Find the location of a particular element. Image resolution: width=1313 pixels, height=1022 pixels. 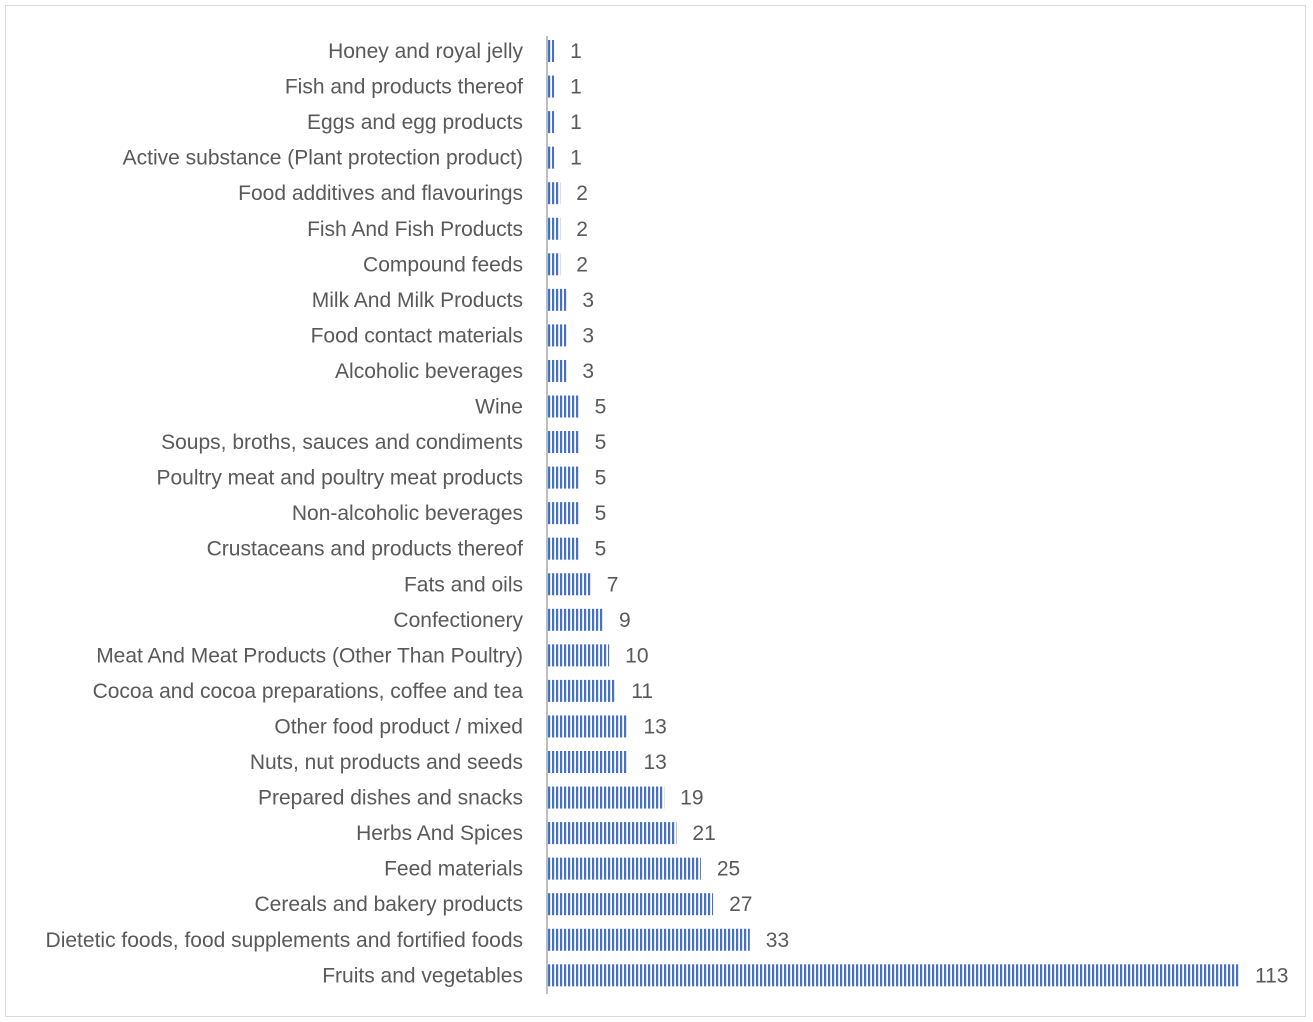

value-label-active-substance-plant-protection-product: 1 is located at coordinates (576, 158).